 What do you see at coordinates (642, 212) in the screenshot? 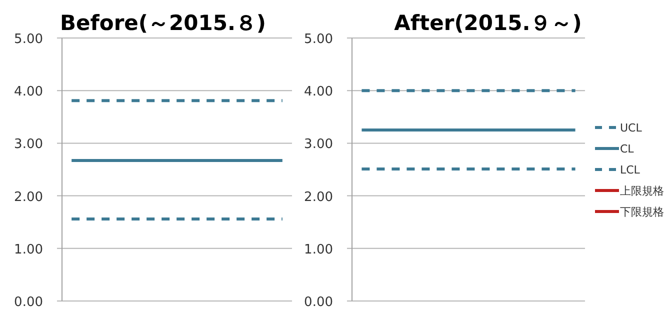
I see `legend-label: 下限規格` at bounding box center [642, 212].